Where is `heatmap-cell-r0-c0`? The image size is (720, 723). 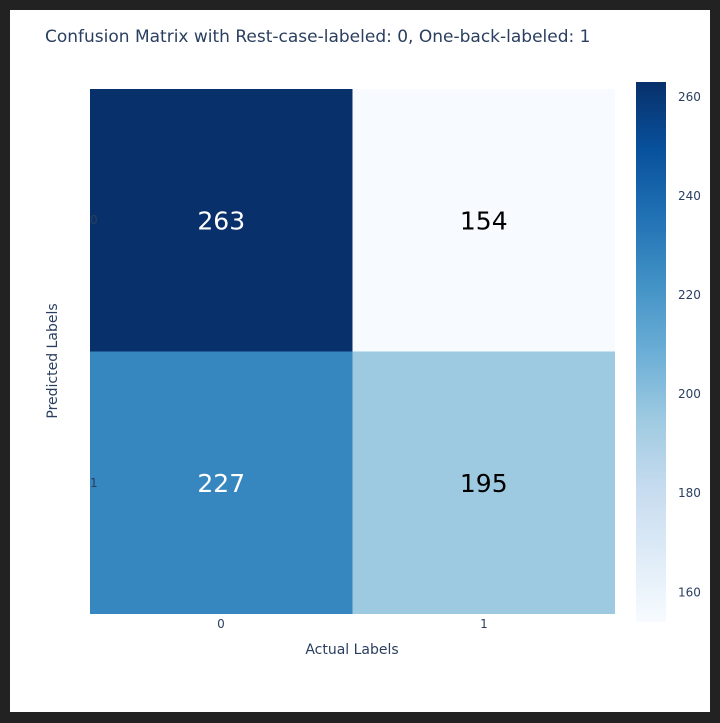
heatmap-cell-r0-c0 is located at coordinates (221, 220).